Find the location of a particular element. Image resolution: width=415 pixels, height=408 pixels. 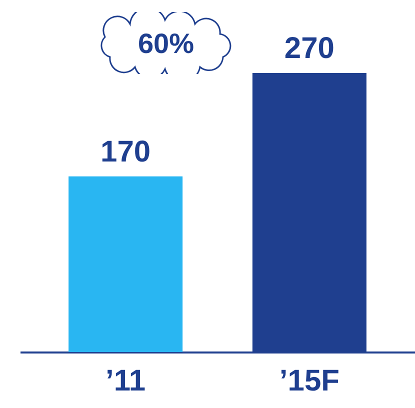

data-label: 170 is located at coordinates (125, 151).